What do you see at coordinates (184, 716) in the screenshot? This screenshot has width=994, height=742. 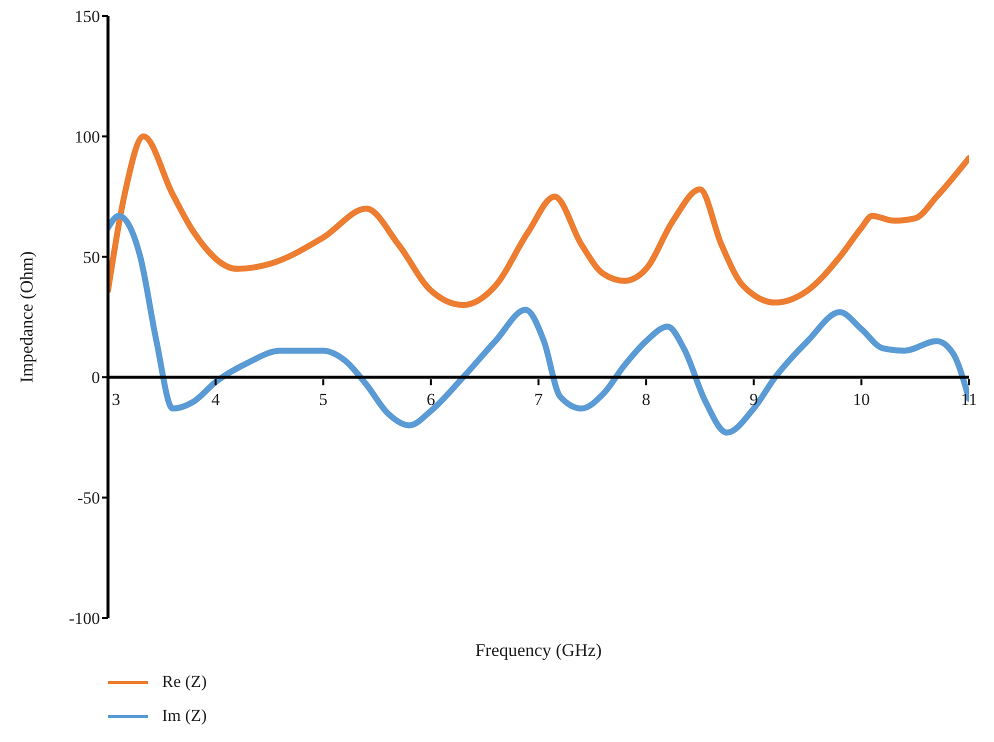 I see `legend-label: Im (Z)` at bounding box center [184, 716].